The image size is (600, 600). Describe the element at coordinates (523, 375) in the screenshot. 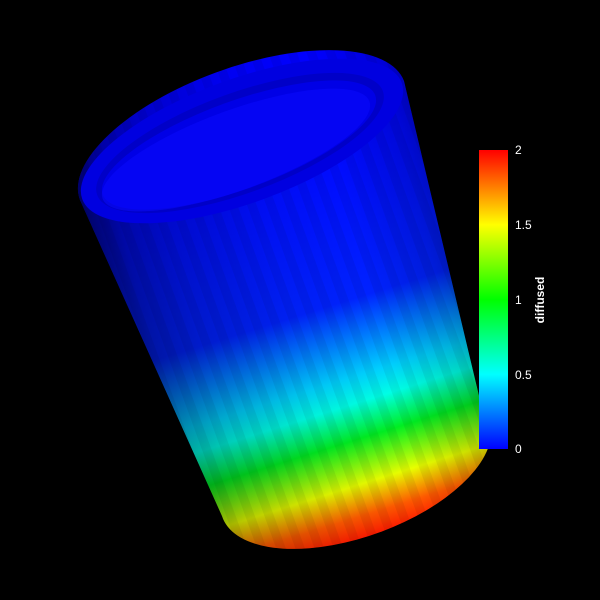

I see `colorbar-tick-0-5: 0.5` at that location.